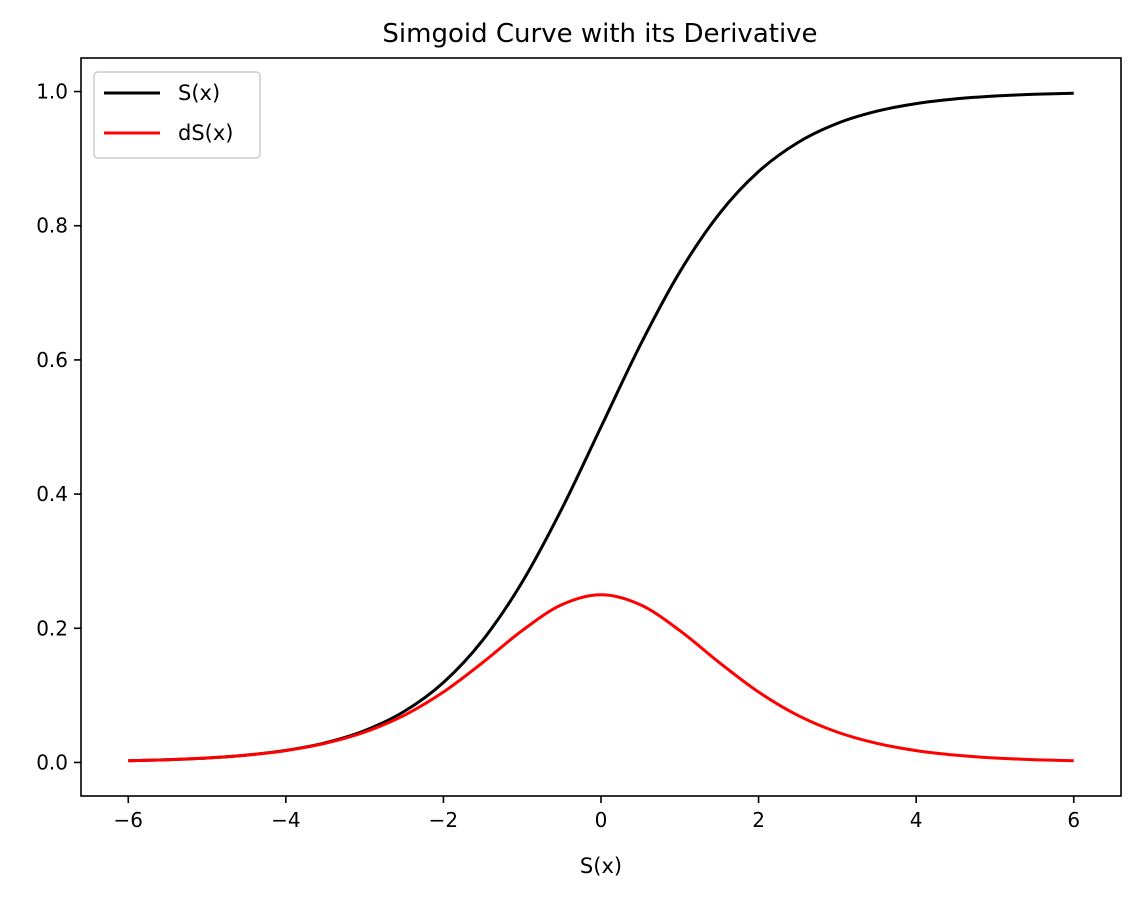 This screenshot has width=1141, height=898. What do you see at coordinates (599, 34) in the screenshot?
I see `chart-title: Simgoid Curve with its Derivative` at bounding box center [599, 34].